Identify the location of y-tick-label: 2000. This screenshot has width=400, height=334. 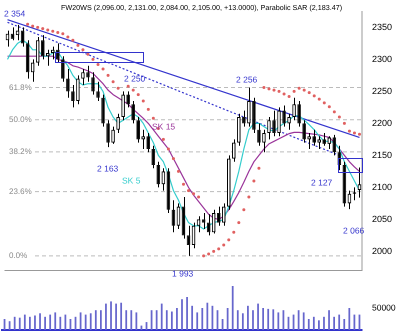
(382, 251).